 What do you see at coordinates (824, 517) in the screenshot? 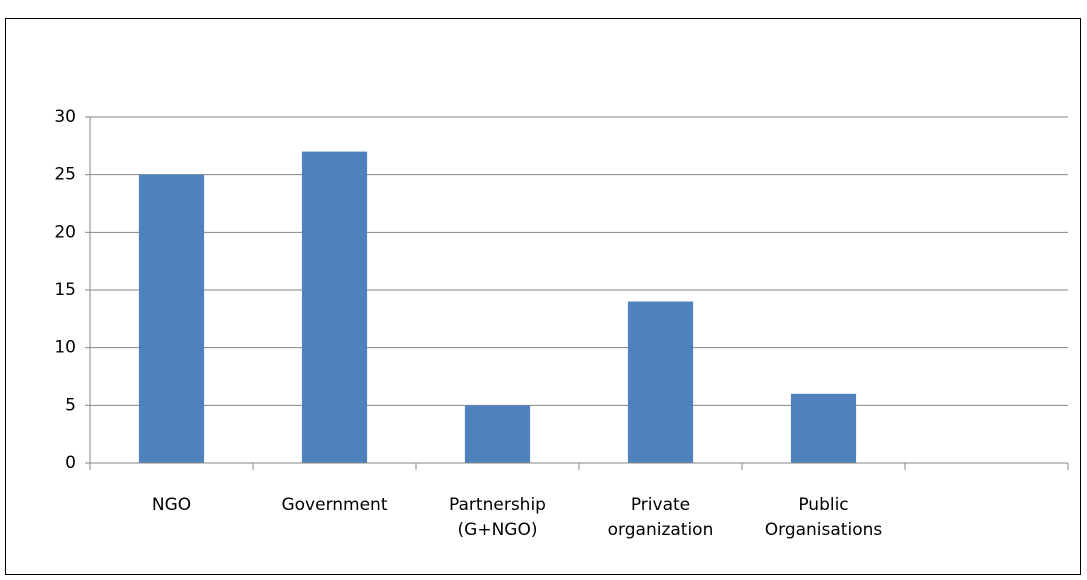
I see `x-tick-label: Public Organisations` at bounding box center [824, 517].